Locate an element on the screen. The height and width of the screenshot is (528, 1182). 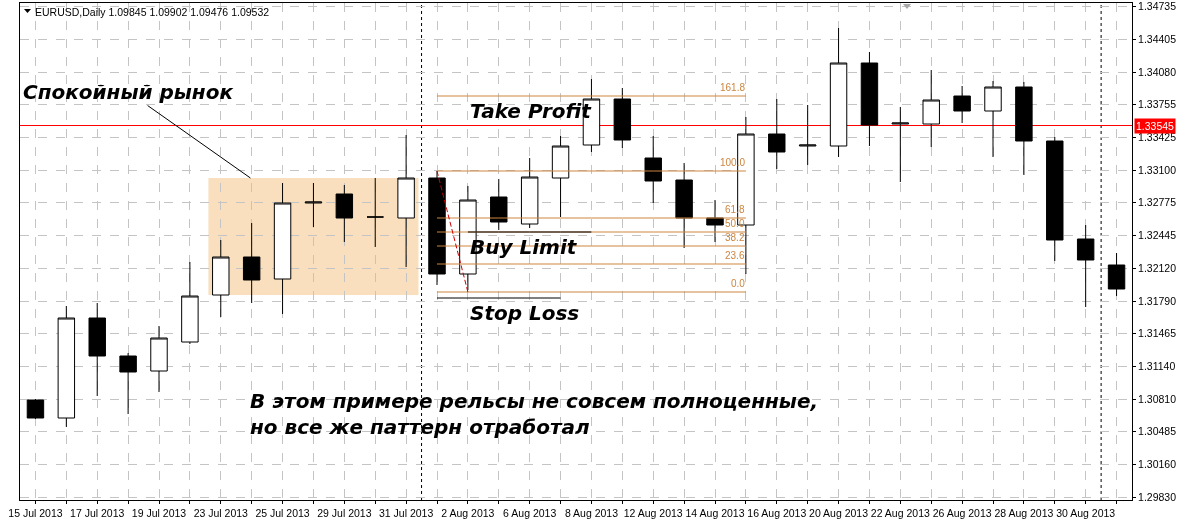
y-tick-label: 1.33100 is located at coordinates (1157, 169).